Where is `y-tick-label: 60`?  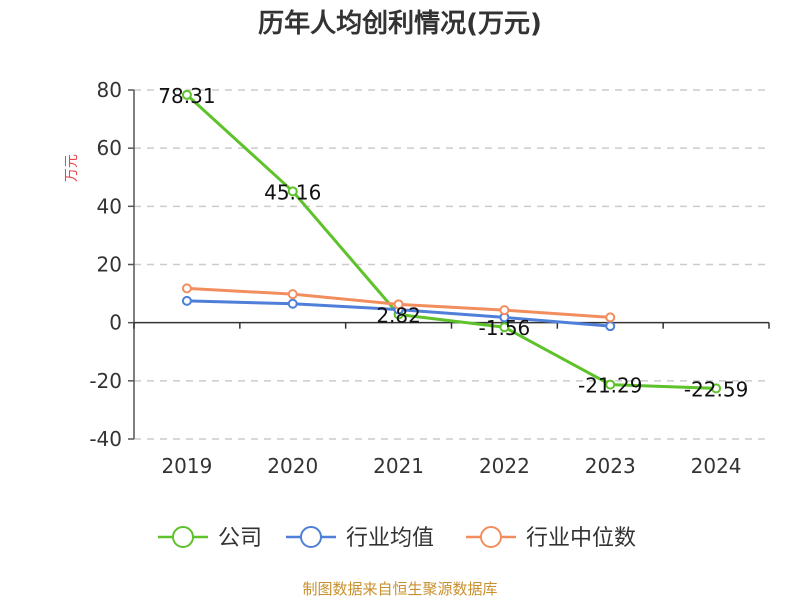 y-tick-label: 60 is located at coordinates (109, 148).